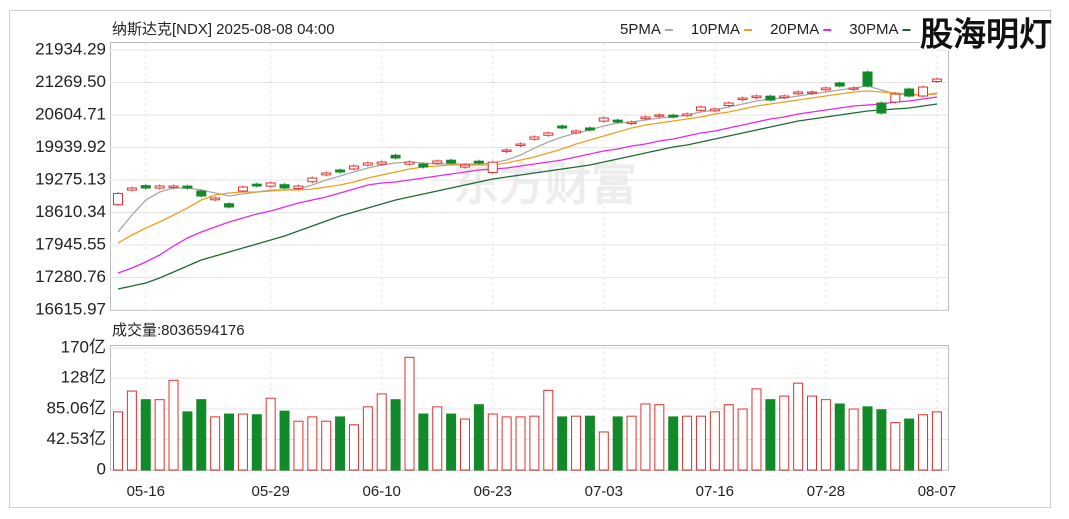  Describe the element at coordinates (937, 491) in the screenshot. I see `x-tick-label: 08-07` at that location.